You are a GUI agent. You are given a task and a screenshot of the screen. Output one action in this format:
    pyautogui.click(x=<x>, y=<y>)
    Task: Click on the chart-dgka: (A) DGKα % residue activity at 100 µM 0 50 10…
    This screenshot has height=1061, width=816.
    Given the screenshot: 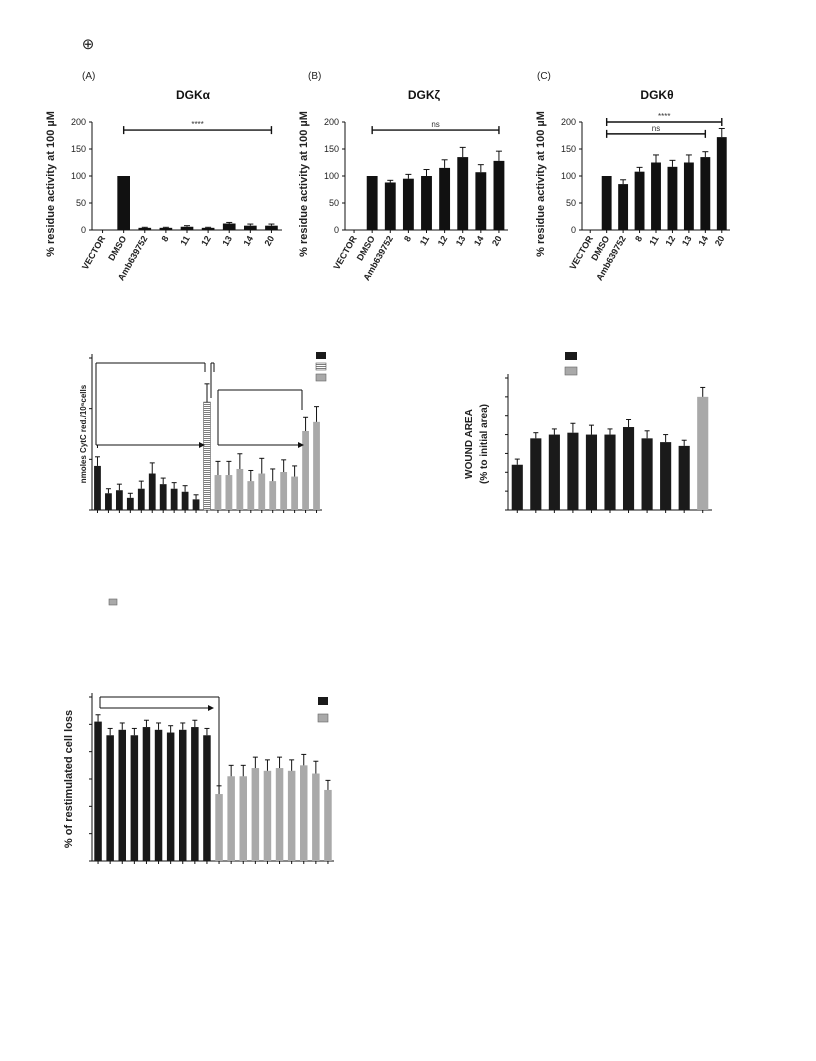 What is the action you would take?
    pyautogui.click(x=163, y=176)
    